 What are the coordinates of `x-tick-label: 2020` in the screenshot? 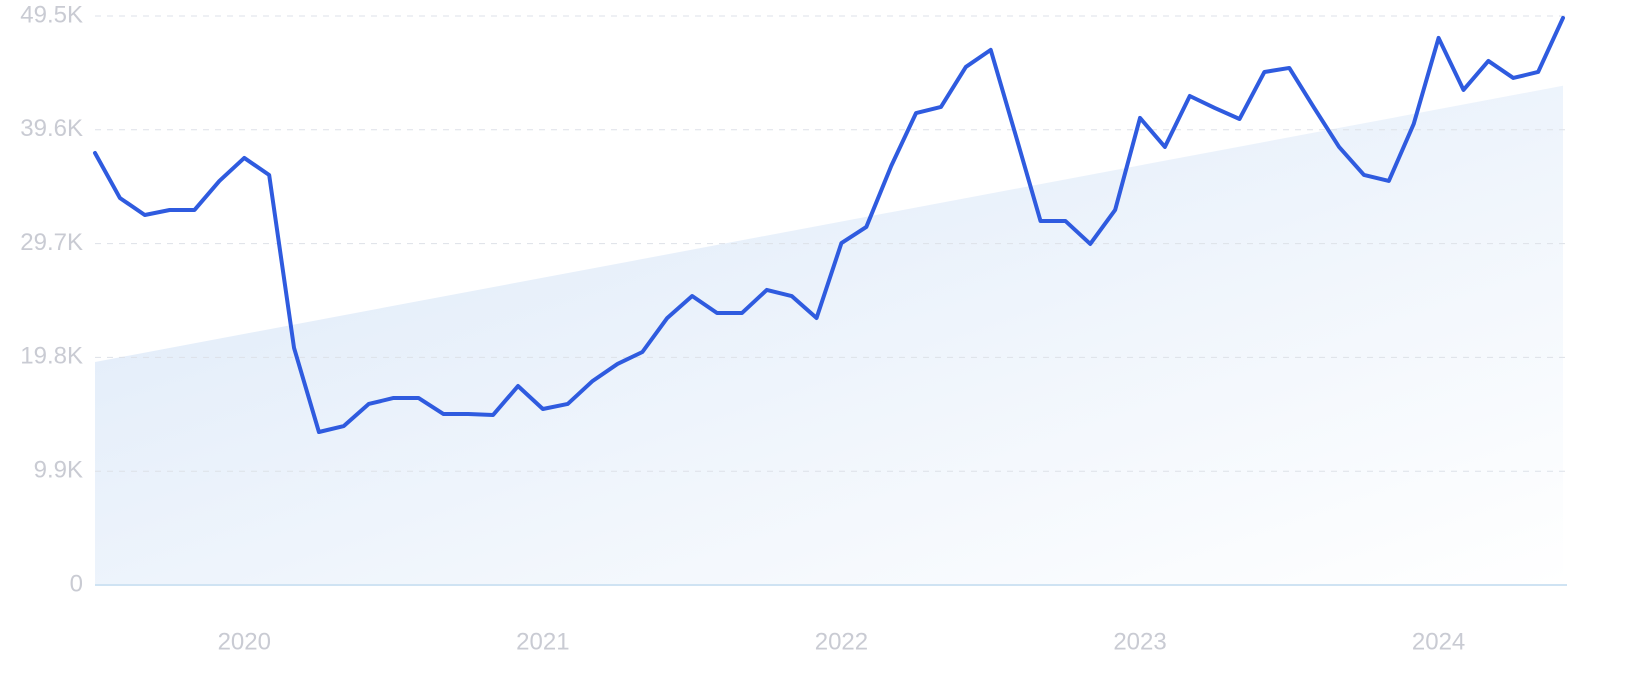 It's located at (244, 641).